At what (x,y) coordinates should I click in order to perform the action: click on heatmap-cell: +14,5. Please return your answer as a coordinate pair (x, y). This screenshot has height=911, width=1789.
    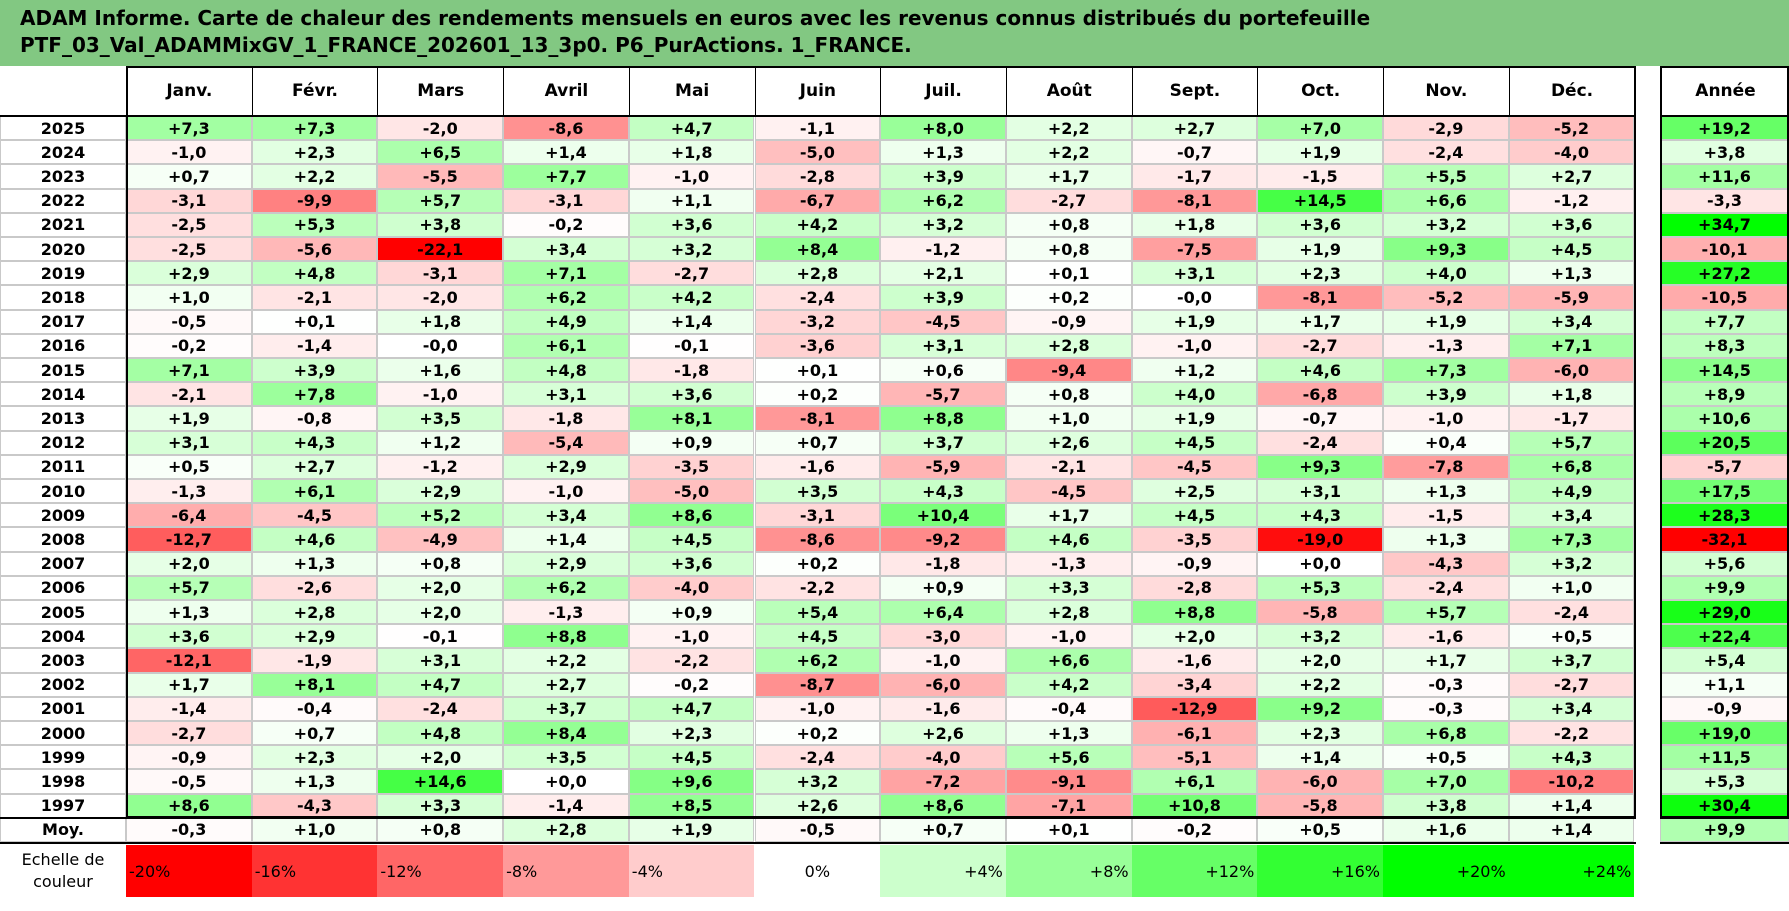
    Looking at the image, I should click on (1320, 200).